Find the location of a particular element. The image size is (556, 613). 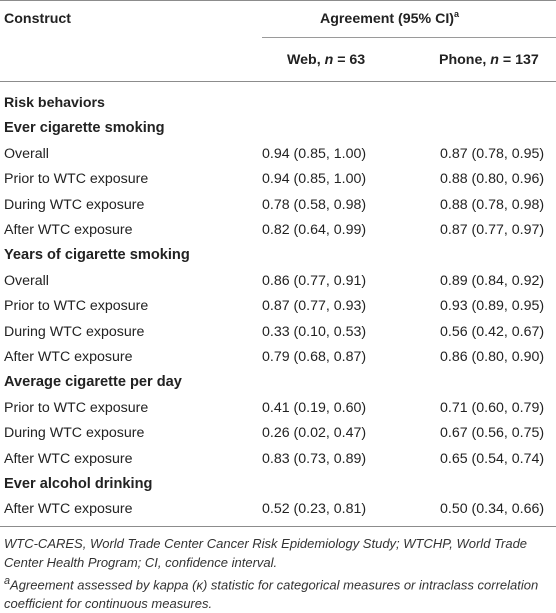

header-bottom-rule is located at coordinates (278, 81).